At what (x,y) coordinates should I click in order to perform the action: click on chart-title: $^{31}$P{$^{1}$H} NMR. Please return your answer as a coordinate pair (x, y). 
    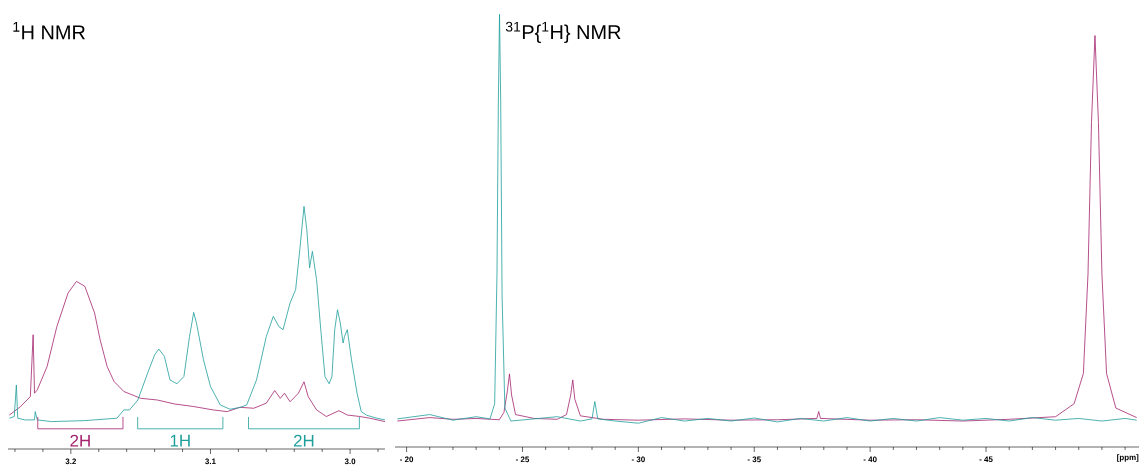
    Looking at the image, I should click on (563, 32).